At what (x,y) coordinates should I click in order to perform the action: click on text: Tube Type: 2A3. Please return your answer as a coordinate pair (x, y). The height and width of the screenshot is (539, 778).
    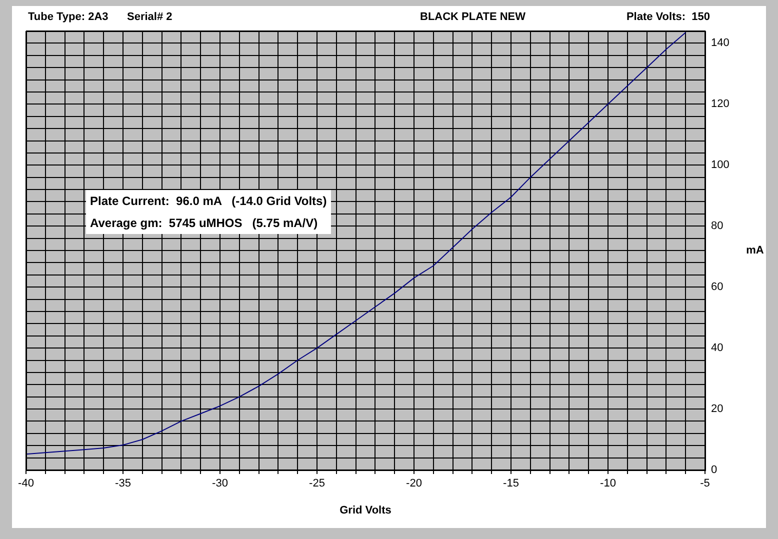
    Looking at the image, I should click on (68, 17).